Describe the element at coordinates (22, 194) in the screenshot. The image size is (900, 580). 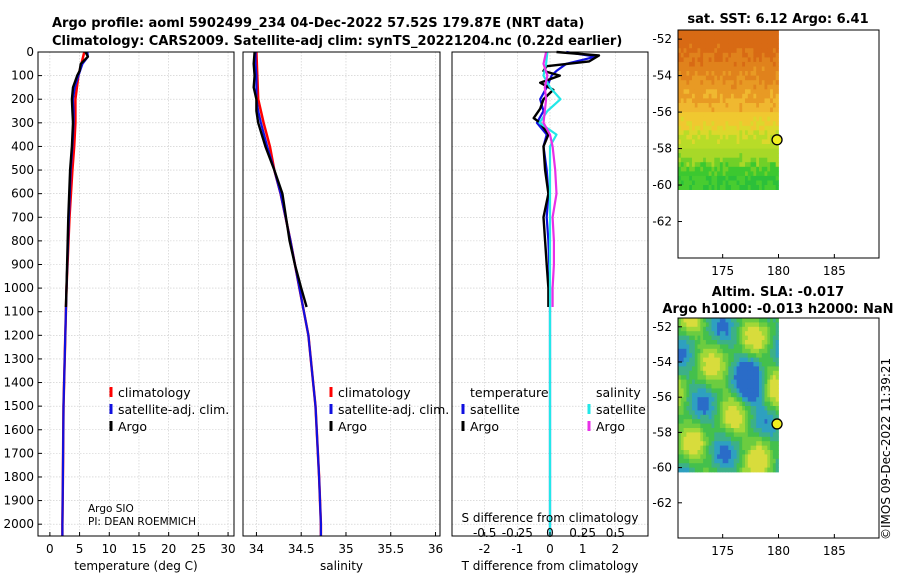
I see `y-tick-label: 600` at that location.